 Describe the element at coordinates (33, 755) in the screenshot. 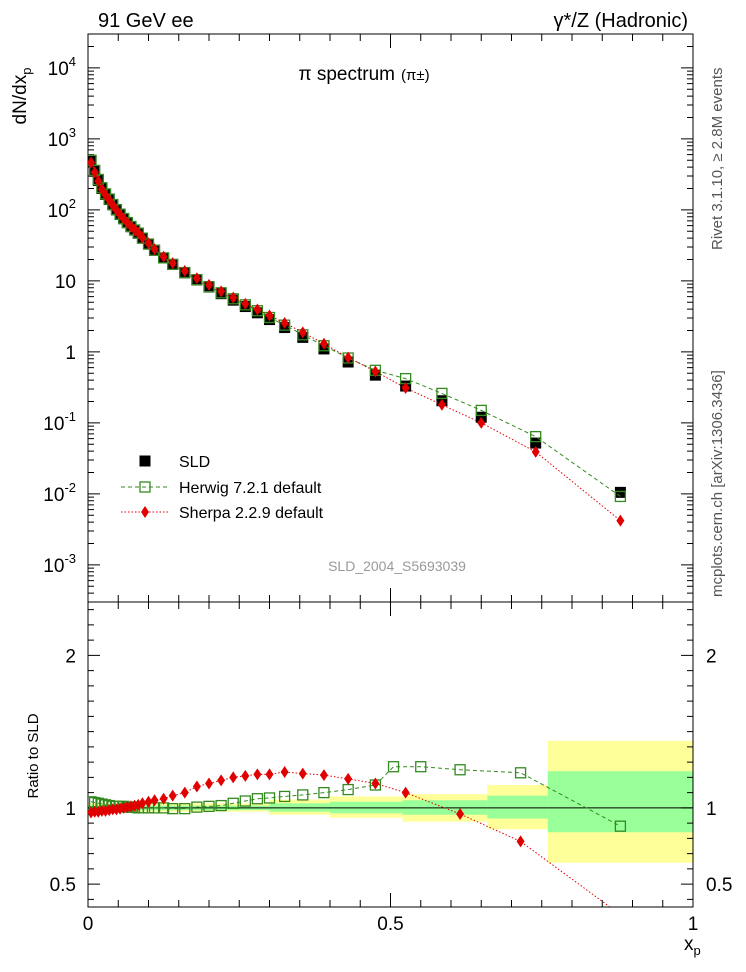

I see `ratio-y-axis-label: Ratio to SLD` at that location.